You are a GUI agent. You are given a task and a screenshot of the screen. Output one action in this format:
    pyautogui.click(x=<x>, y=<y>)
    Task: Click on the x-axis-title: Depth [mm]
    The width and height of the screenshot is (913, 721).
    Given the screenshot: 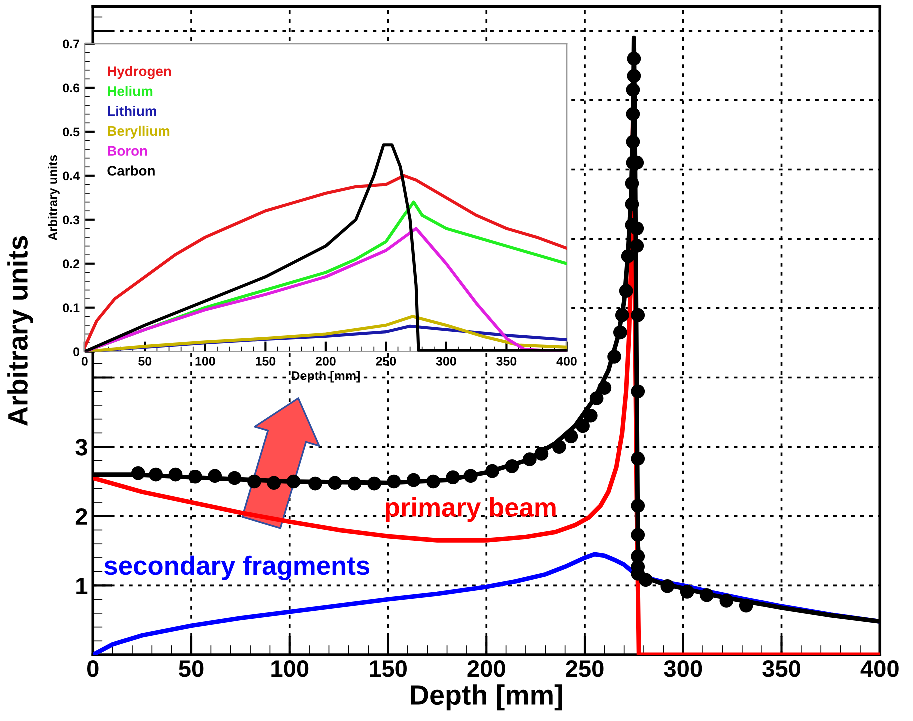 What is the action you would take?
    pyautogui.click(x=486, y=697)
    